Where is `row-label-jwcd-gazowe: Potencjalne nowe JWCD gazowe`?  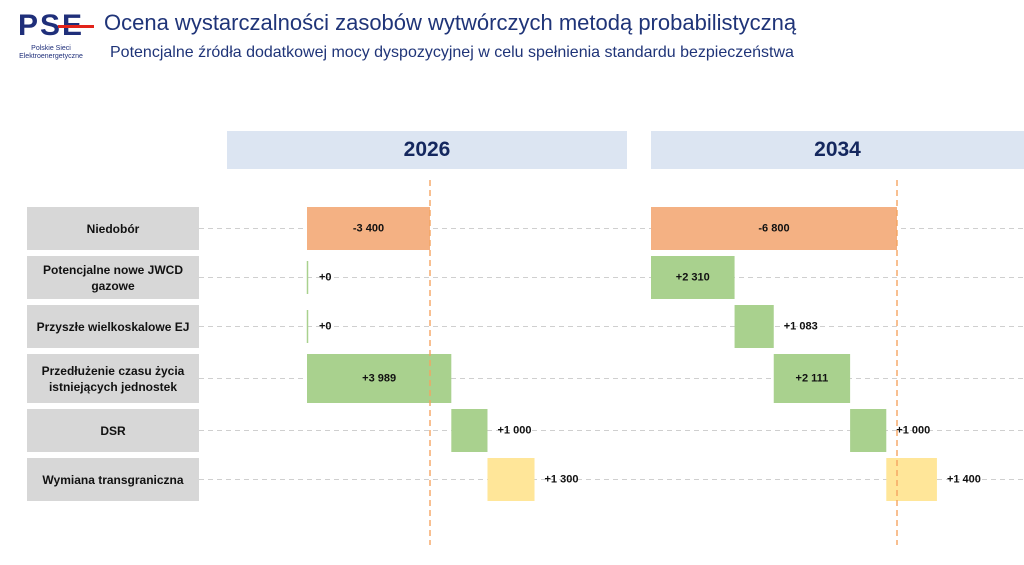
row-label-jwcd-gazowe: Potencjalne nowe JWCD gazowe is located at coordinates (113, 277).